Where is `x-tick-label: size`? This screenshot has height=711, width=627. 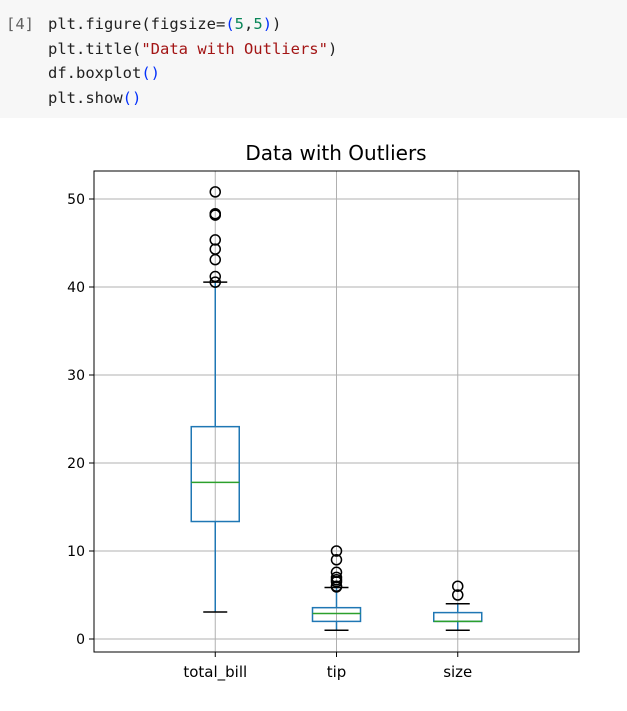 x-tick-label: size is located at coordinates (457, 672).